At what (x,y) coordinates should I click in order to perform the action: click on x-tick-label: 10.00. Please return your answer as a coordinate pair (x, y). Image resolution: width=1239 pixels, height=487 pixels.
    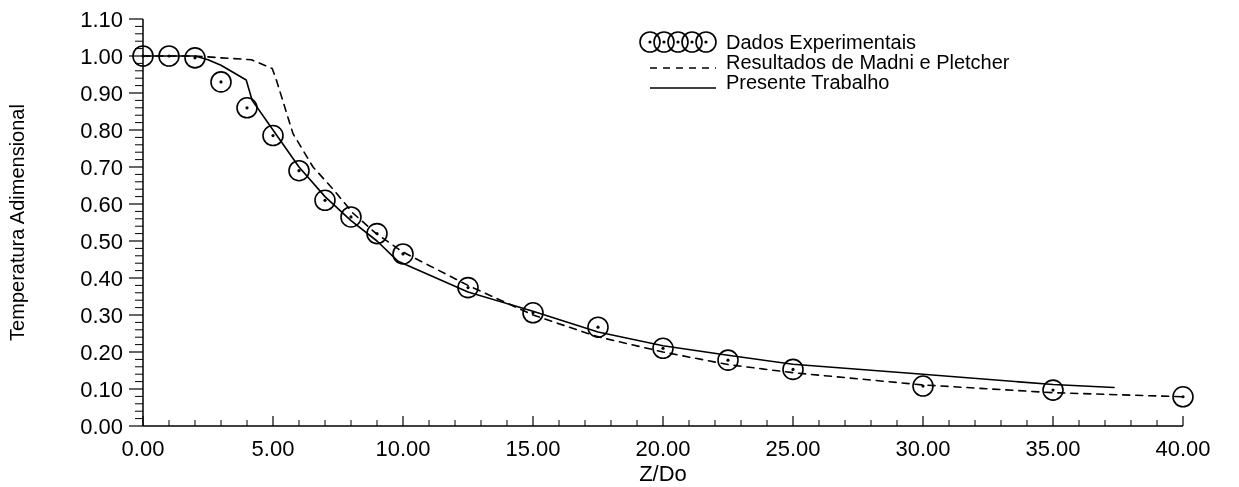
    Looking at the image, I should click on (403, 448).